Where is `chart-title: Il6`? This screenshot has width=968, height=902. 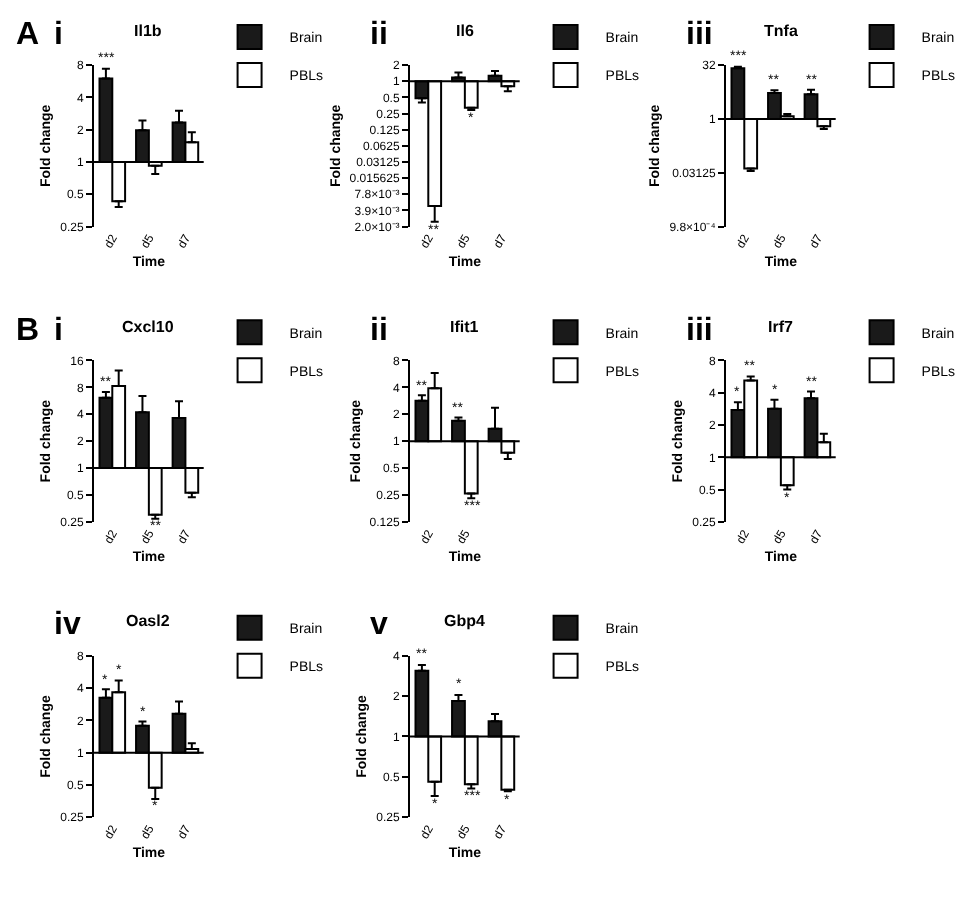
chart-title: Il6 is located at coordinates (465, 31).